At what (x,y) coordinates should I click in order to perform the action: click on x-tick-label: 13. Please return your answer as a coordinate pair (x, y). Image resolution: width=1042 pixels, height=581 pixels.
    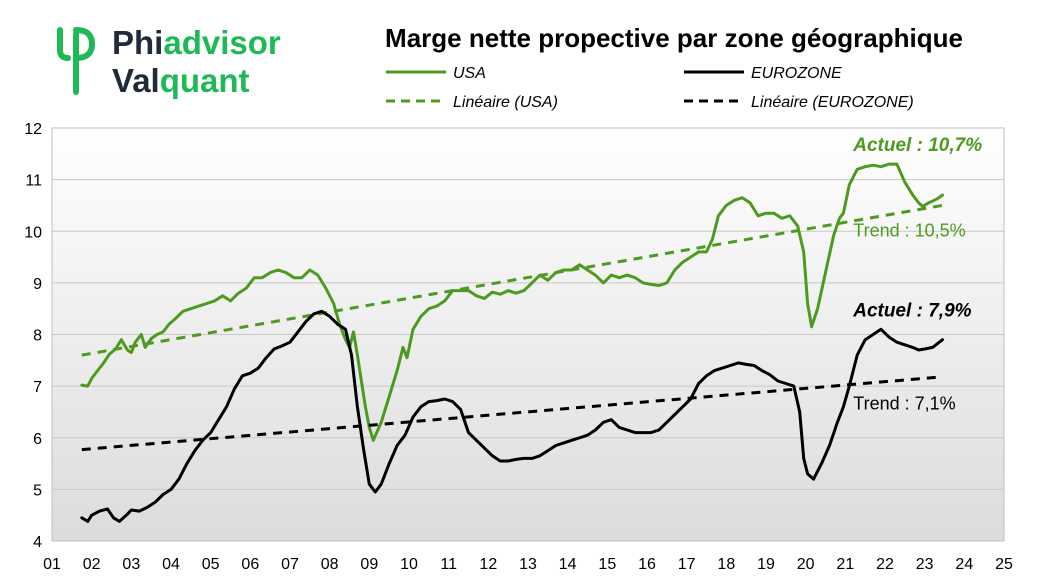
    Looking at the image, I should click on (528, 564).